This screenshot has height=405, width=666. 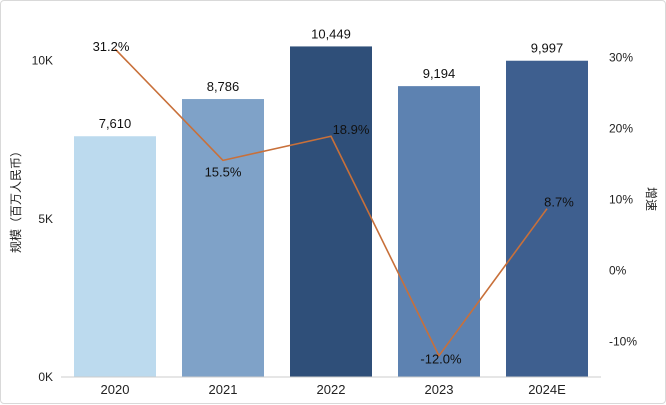 I want to click on y-tick-label: 10K, so click(x=42, y=61).